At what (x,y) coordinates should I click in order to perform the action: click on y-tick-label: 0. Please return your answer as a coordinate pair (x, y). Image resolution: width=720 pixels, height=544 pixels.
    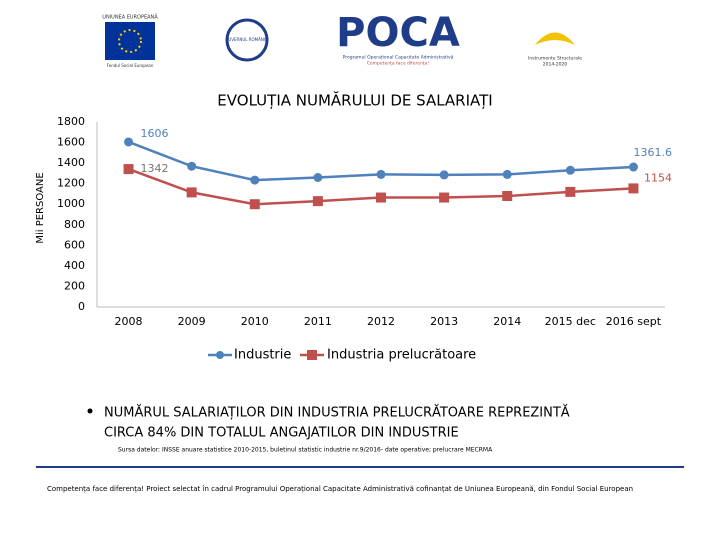
    Looking at the image, I should click on (81, 306).